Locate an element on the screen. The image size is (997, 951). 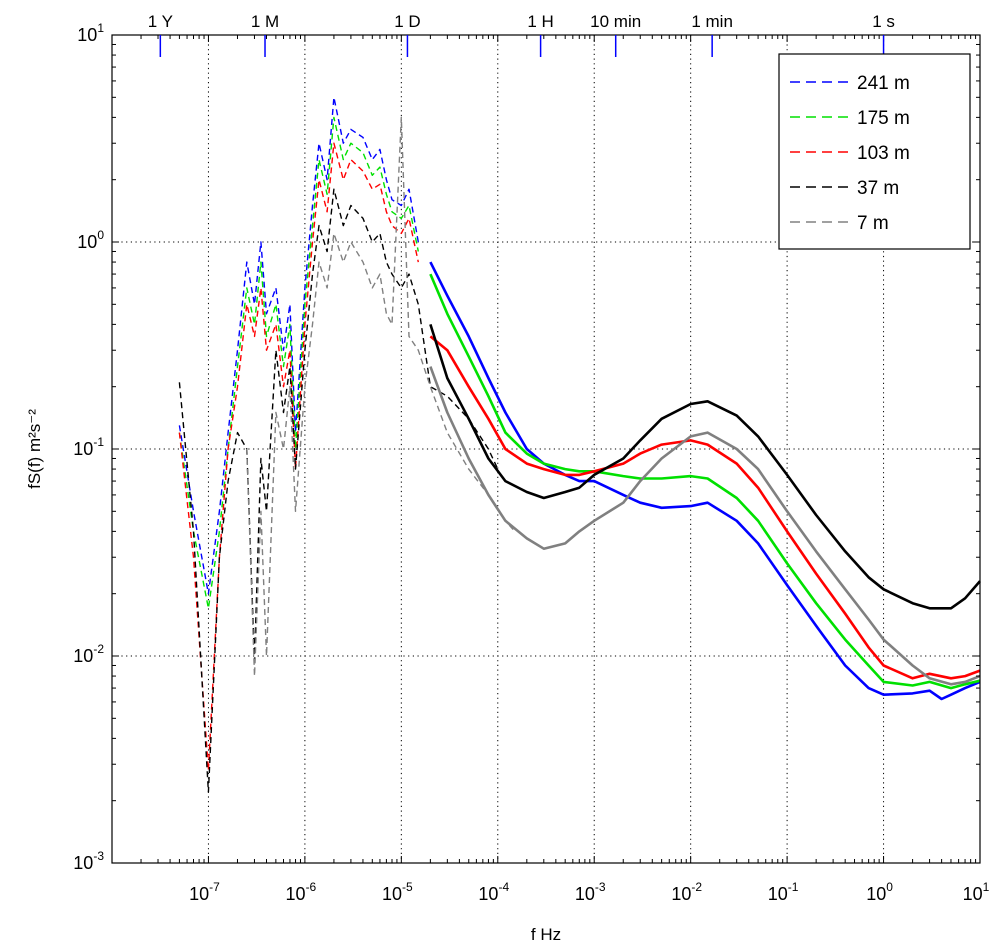
x-tick-label: 10¹ is located at coordinates (976, 892).